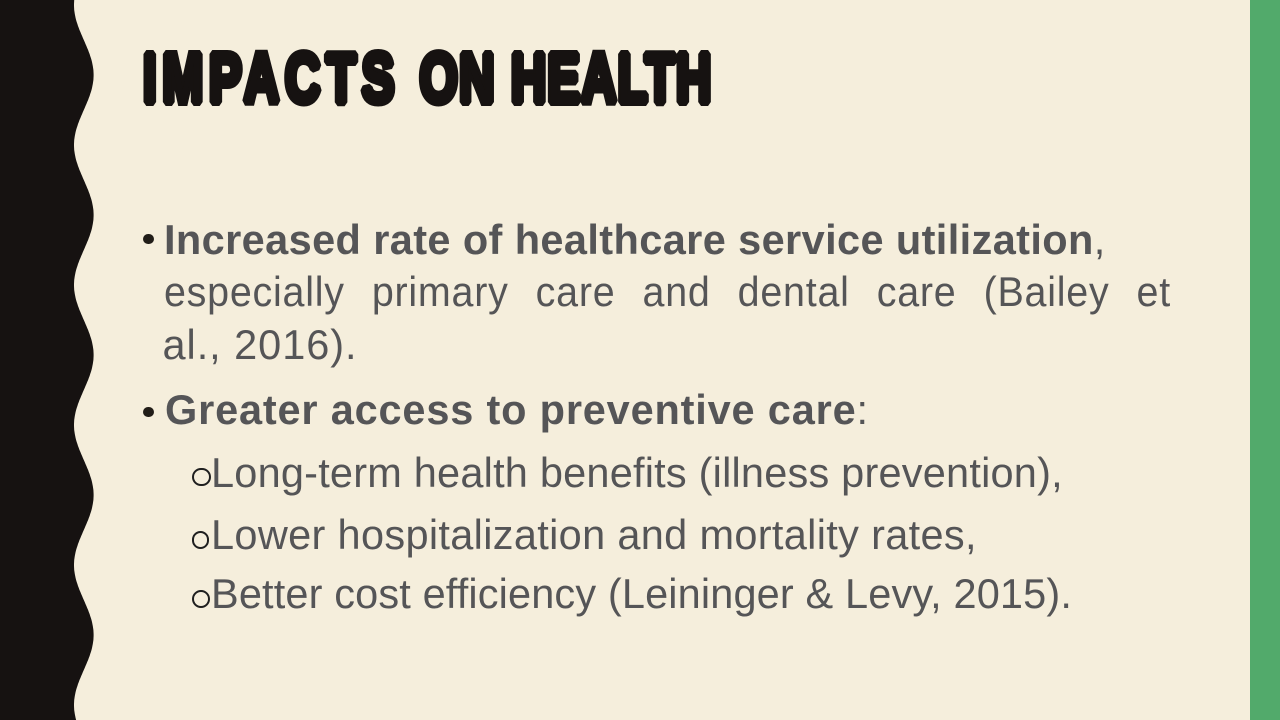  I want to click on svg-text: IMPACTS ON HEALTH, so click(427, 77).